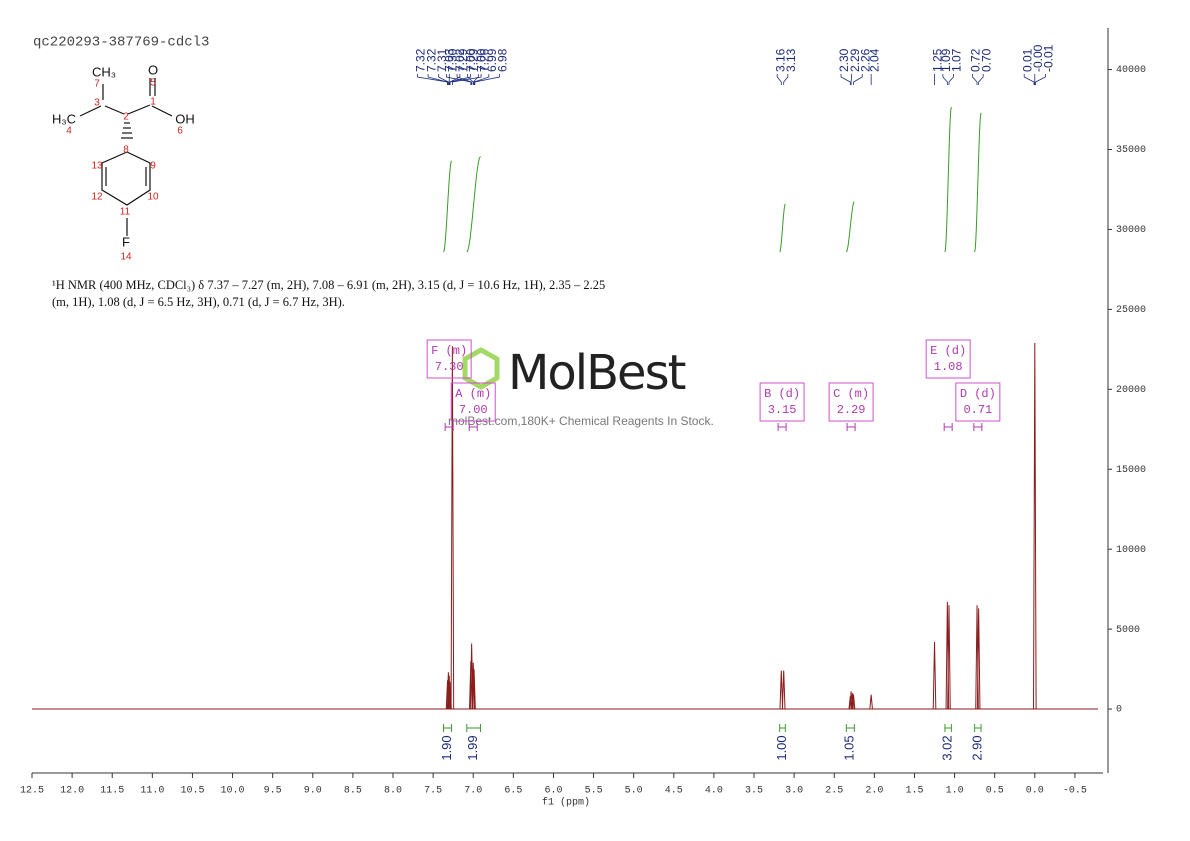 This screenshot has height=841, width=1190. Describe the element at coordinates (69, 131) in the screenshot. I see `atom-number: 4` at that location.